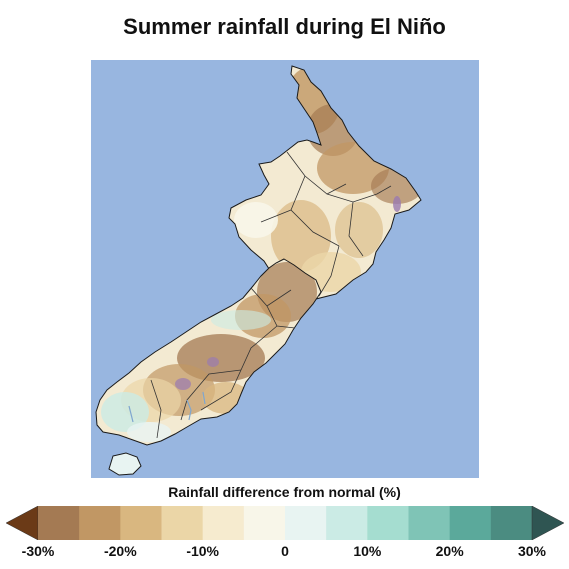  I want to click on colorbar-tick-label: 30%, so click(532, 551).